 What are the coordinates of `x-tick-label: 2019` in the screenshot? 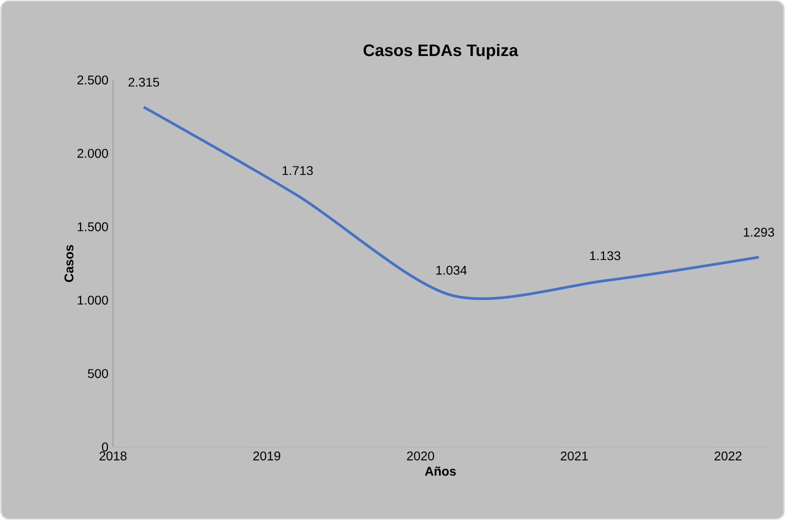 It's located at (266, 455).